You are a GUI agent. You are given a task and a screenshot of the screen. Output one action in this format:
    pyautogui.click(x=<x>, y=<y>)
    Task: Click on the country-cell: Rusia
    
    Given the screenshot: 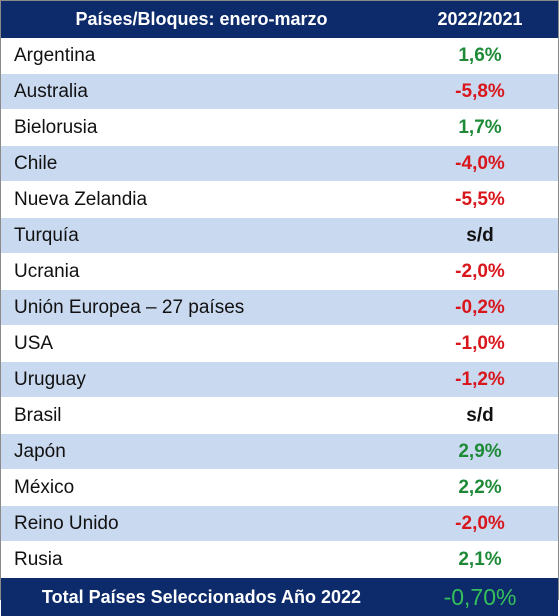 What is the action you would take?
    pyautogui.click(x=201, y=560)
    